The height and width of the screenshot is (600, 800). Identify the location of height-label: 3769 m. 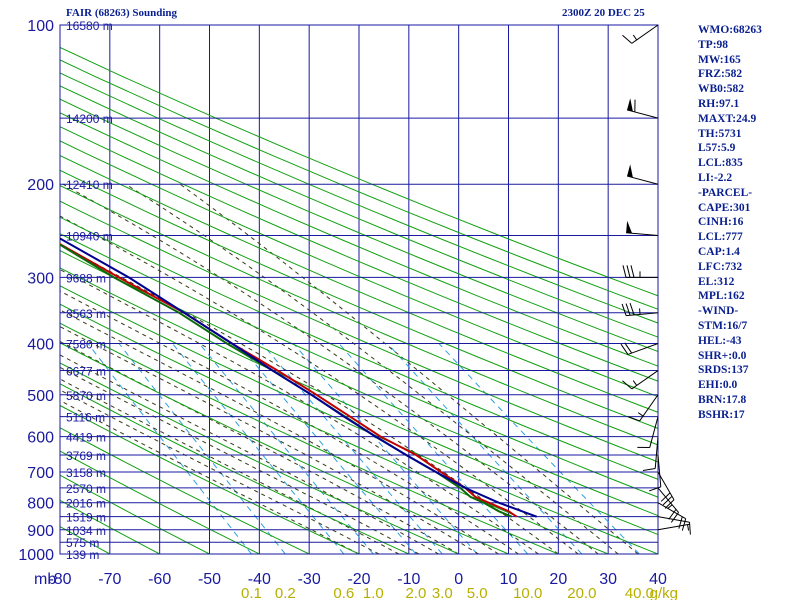
(86, 456).